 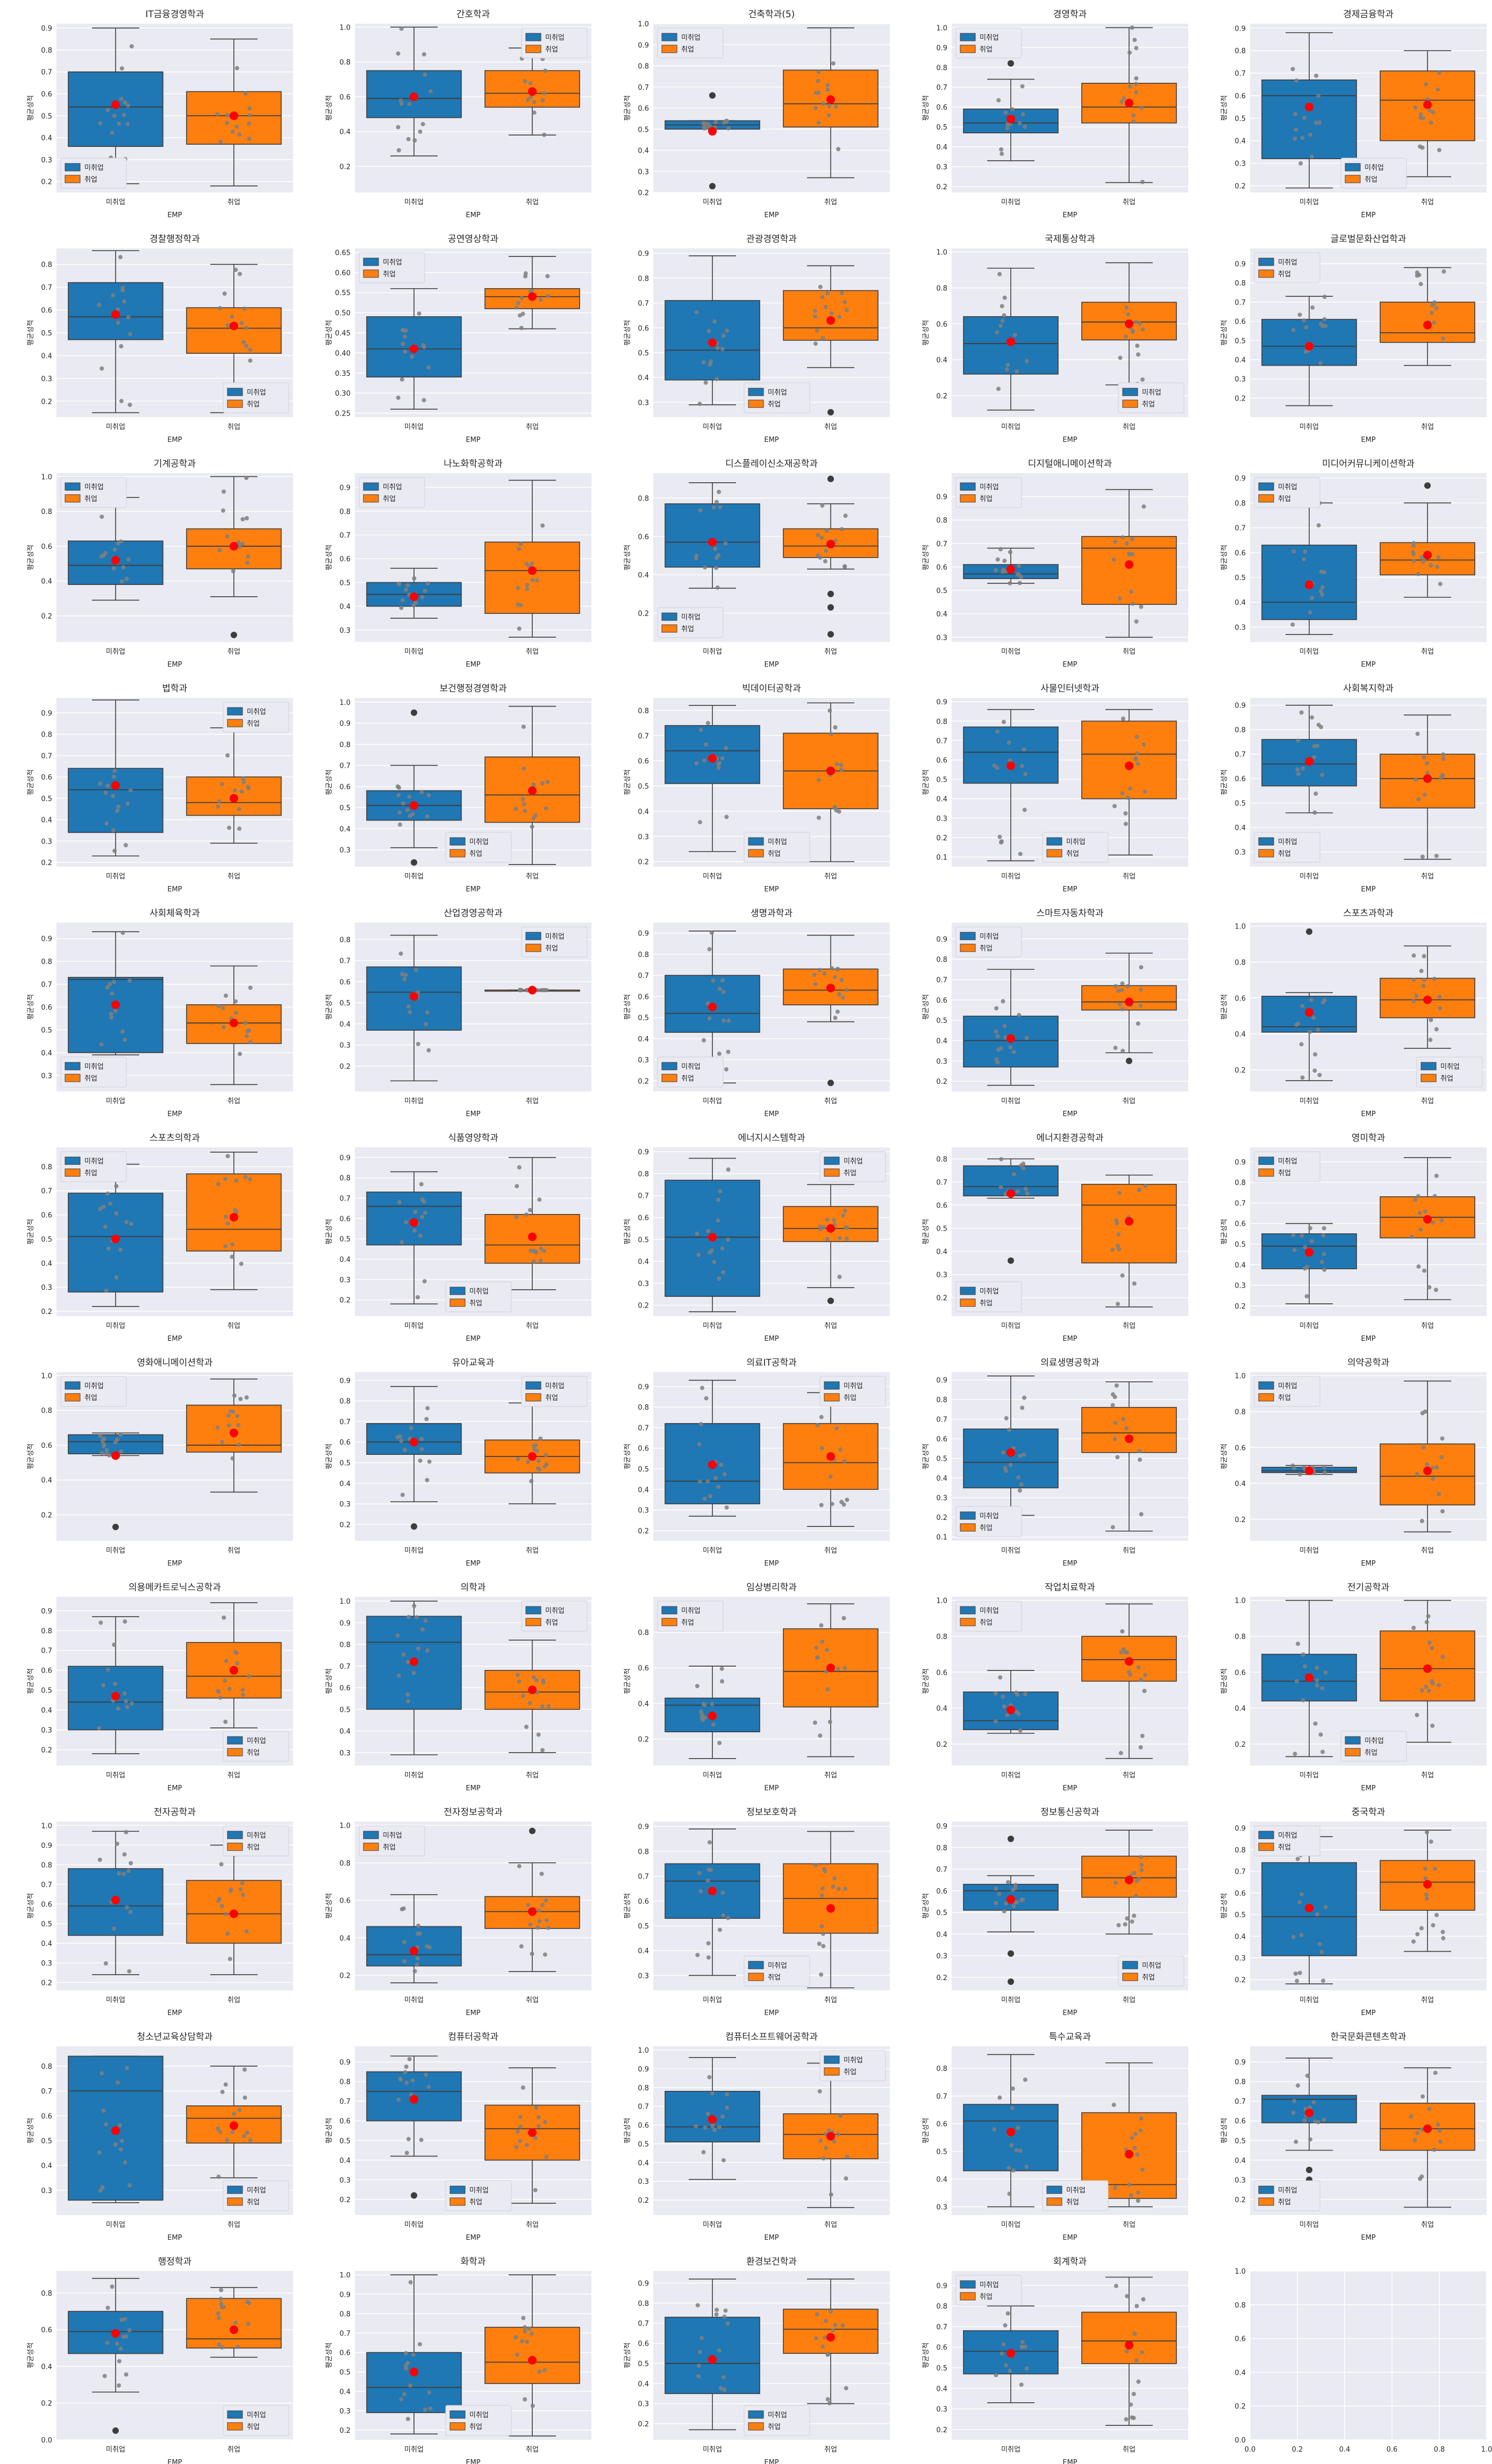 What do you see at coordinates (1240, 341) in the screenshot?
I see `y-tick-label: 0.5` at bounding box center [1240, 341].